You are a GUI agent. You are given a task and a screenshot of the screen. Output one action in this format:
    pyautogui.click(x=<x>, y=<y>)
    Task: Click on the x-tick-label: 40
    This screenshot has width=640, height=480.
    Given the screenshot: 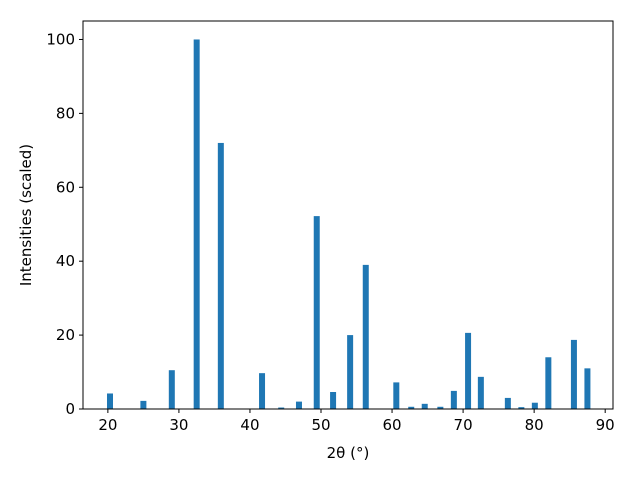 What is the action you would take?
    pyautogui.click(x=249, y=425)
    